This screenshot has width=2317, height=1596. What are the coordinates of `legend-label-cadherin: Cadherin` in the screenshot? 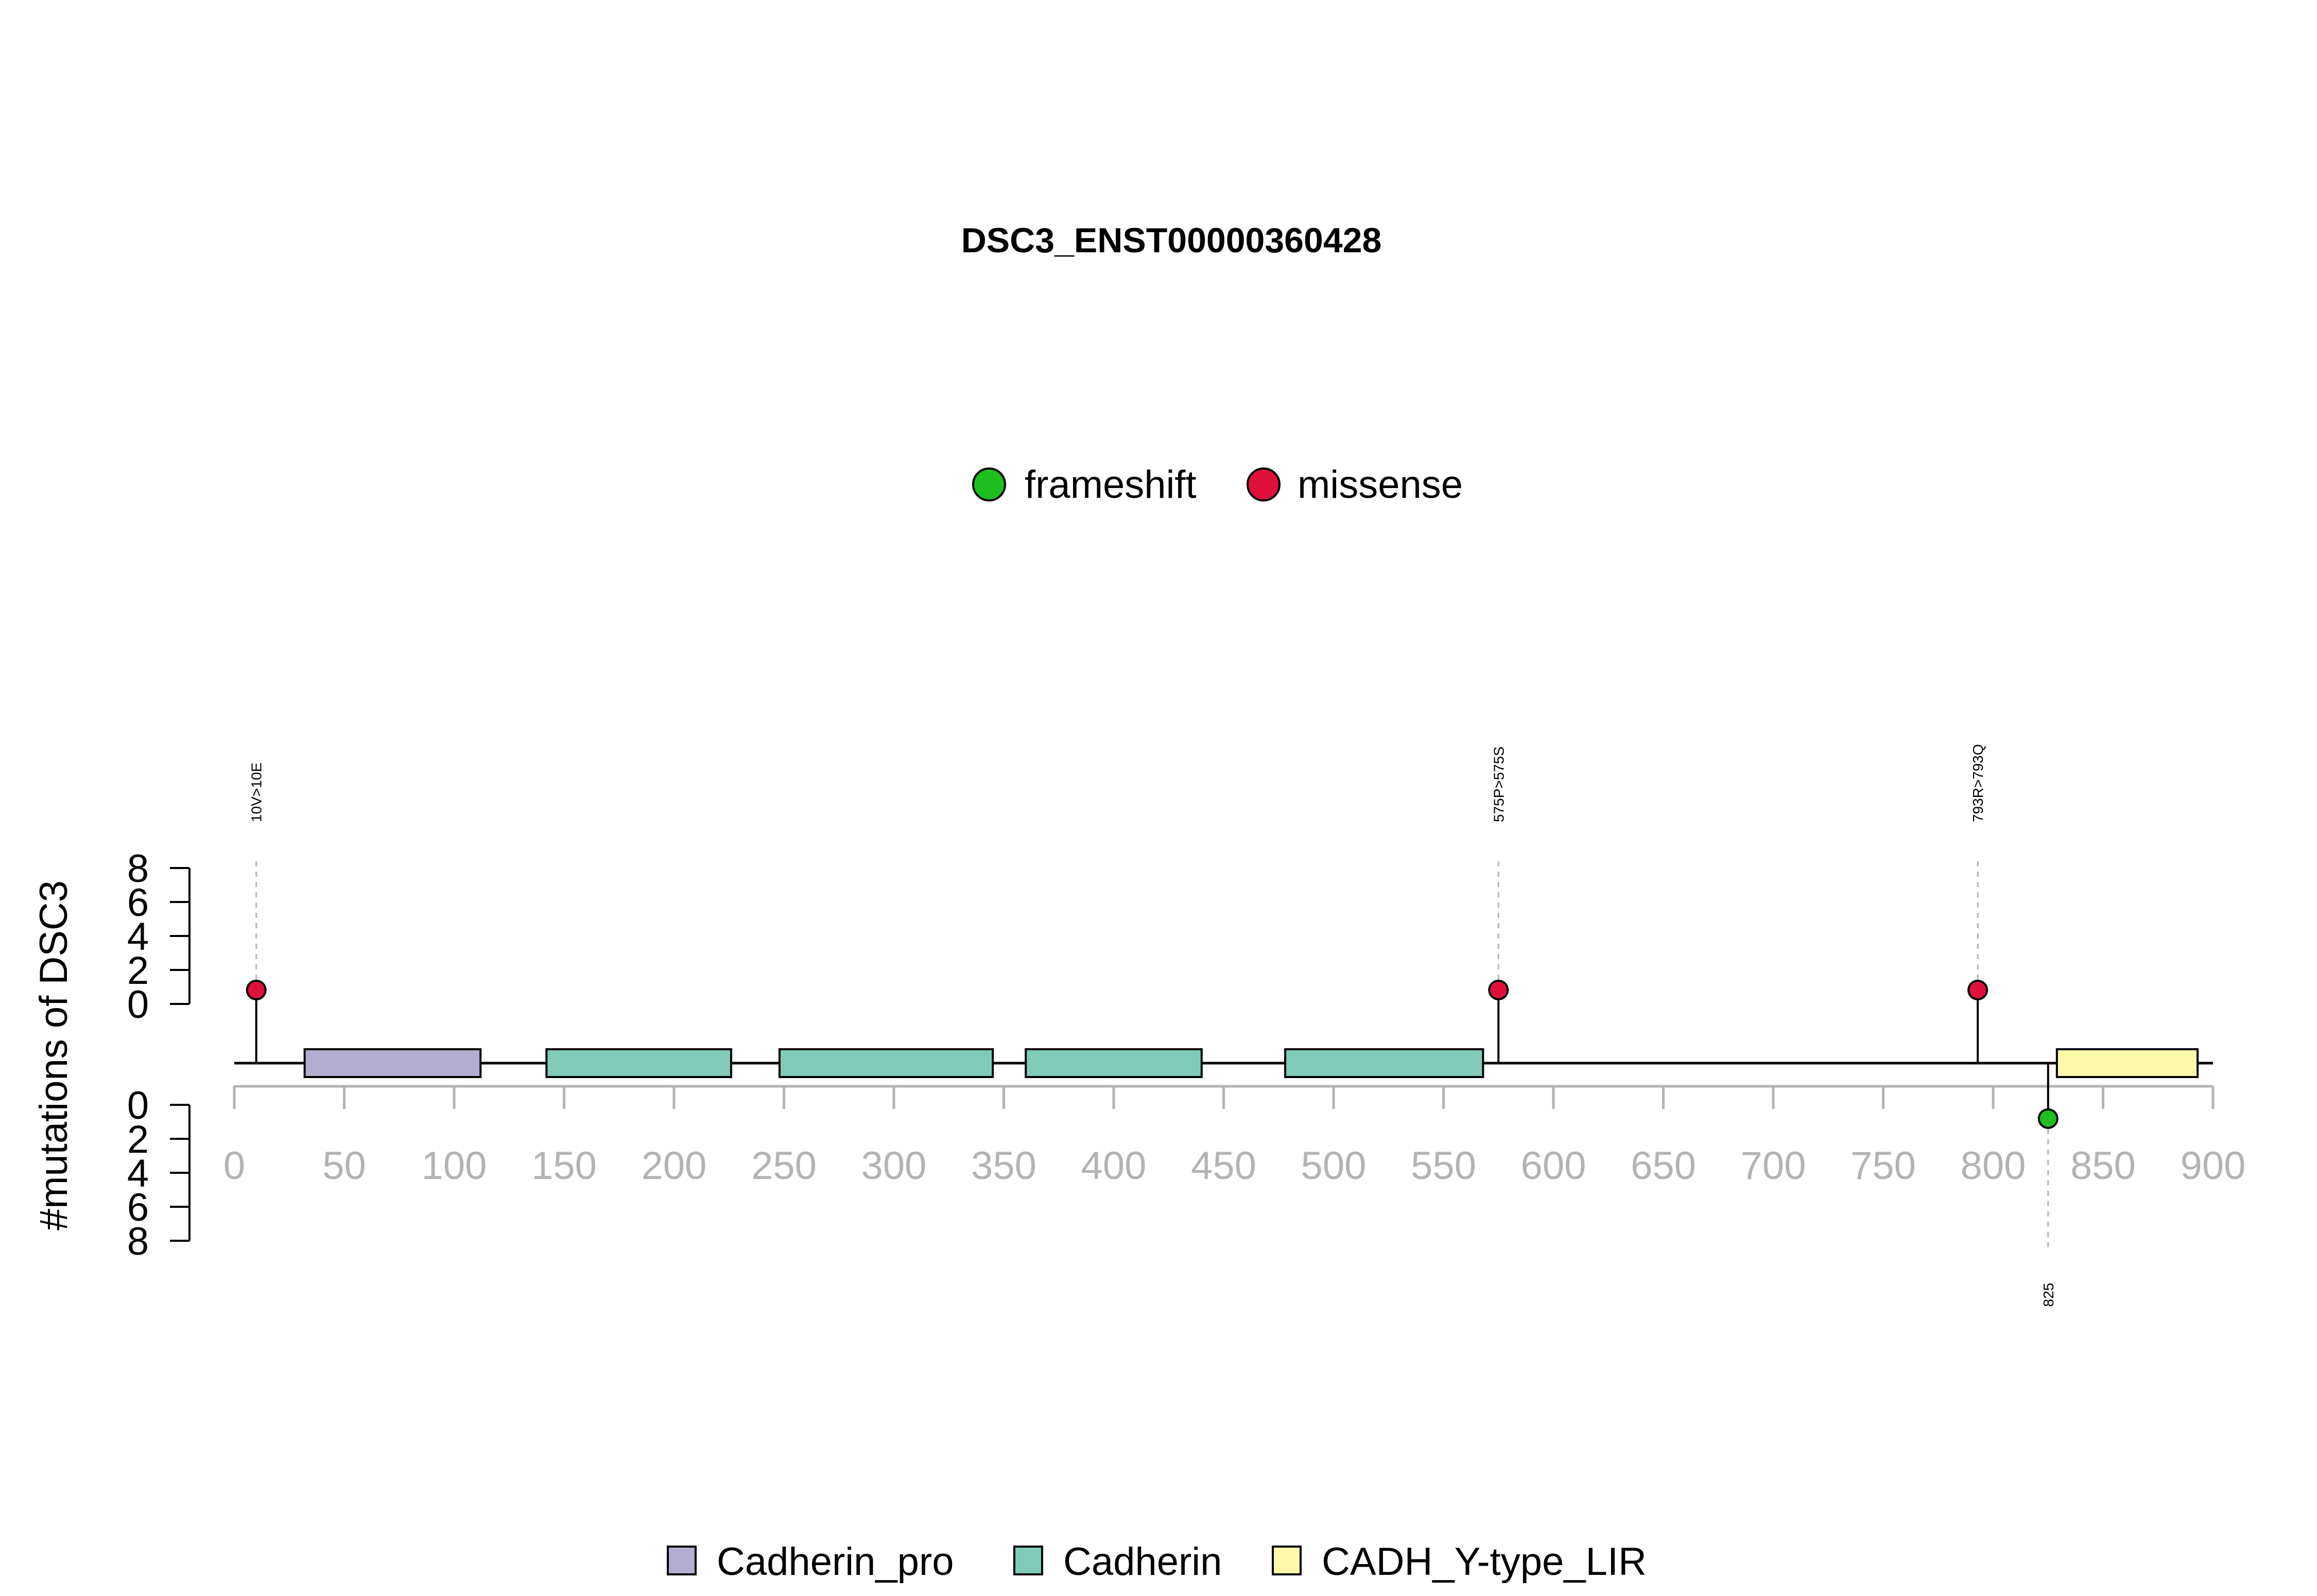 It's located at (1142, 1562).